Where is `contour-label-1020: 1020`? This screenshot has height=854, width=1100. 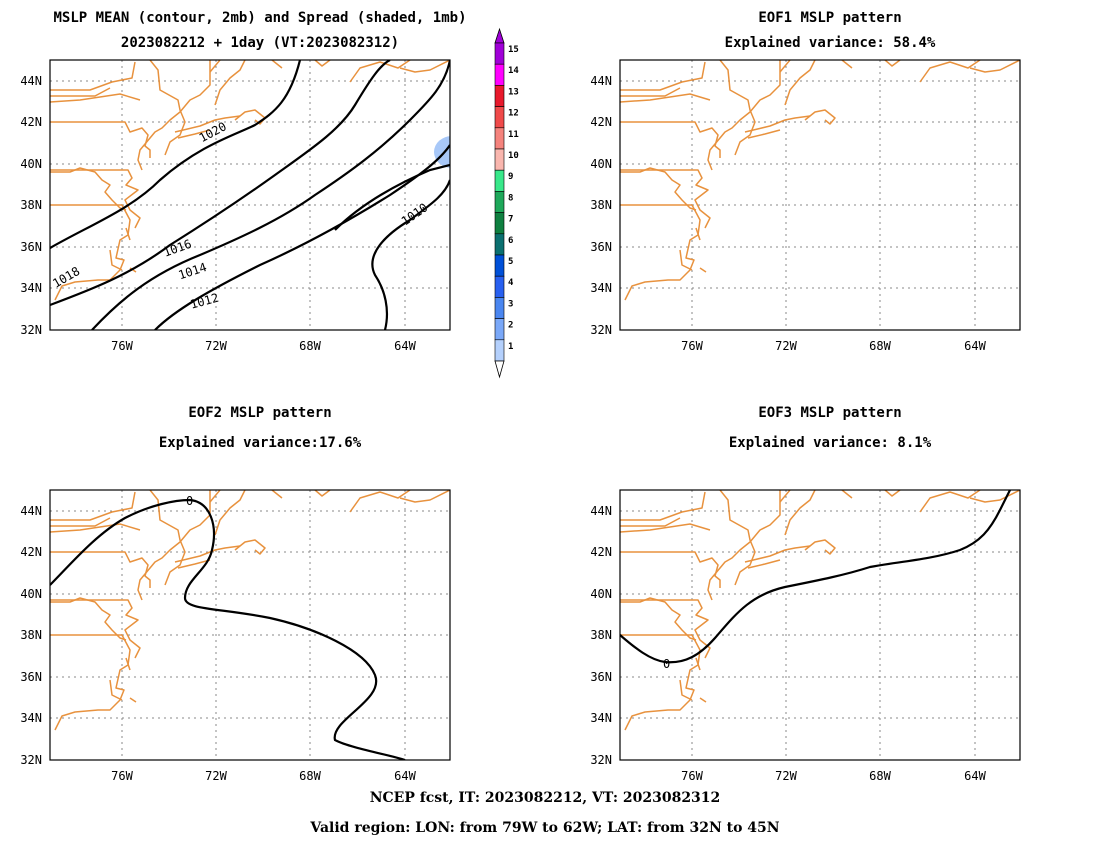
contour-label-1020: 1020 is located at coordinates (213, 132).